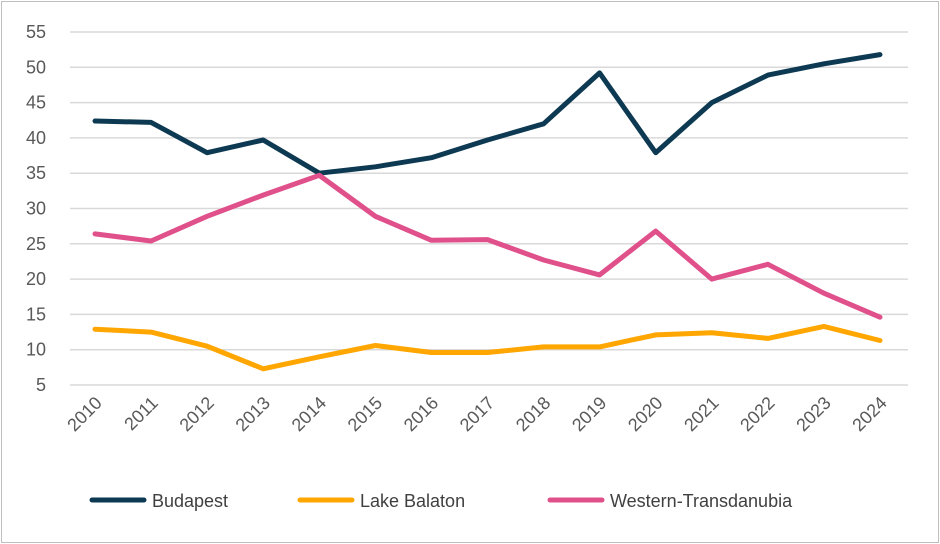 This screenshot has height=544, width=940. I want to click on legend-label-western-transdanubia: Western-Transdanubia, so click(701, 501).